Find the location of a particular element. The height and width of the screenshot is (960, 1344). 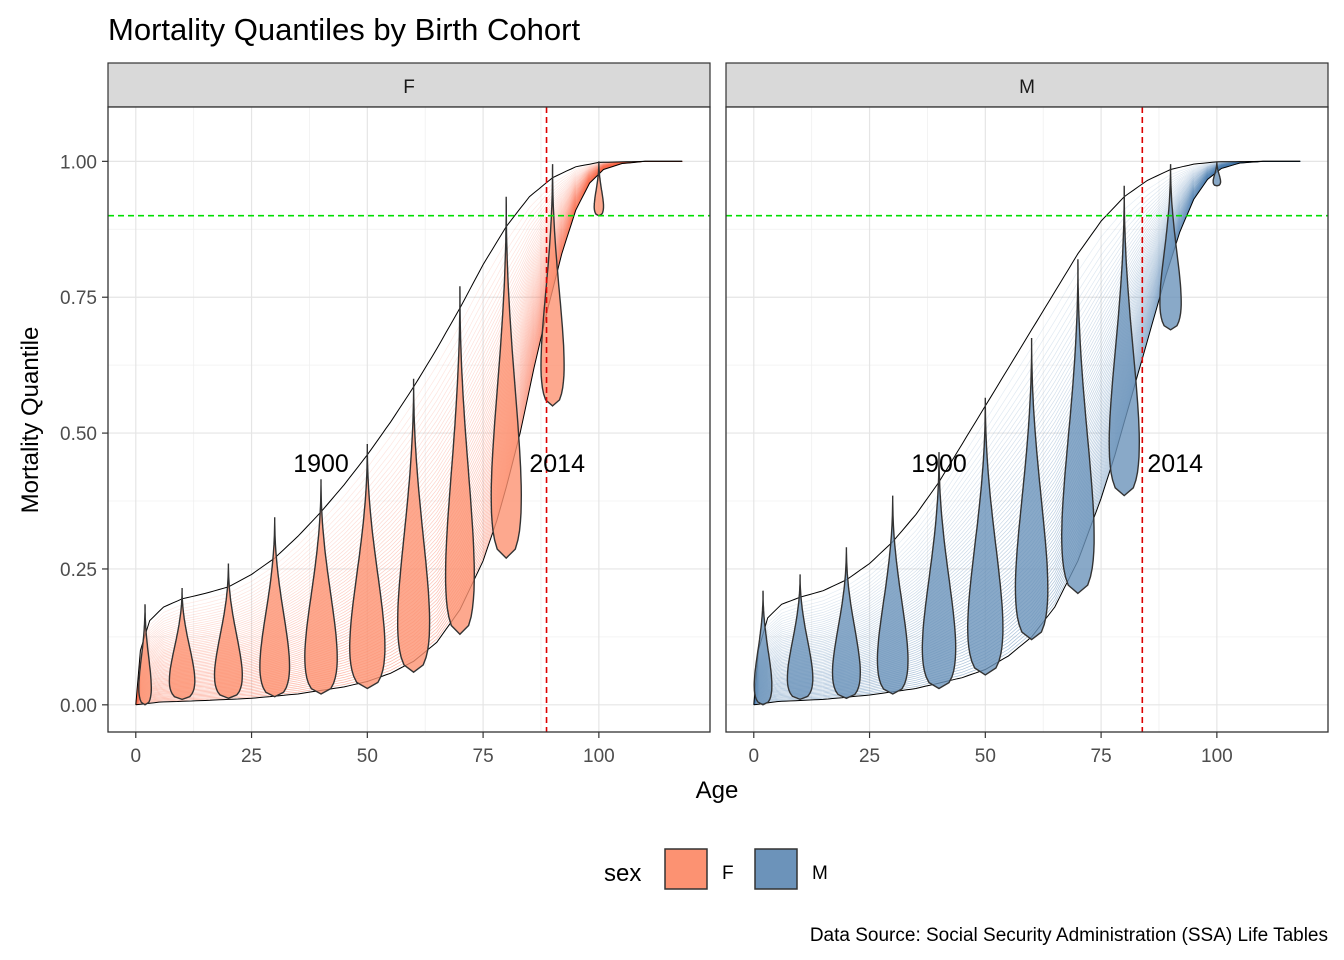

legend-title: sex is located at coordinates (622, 873).